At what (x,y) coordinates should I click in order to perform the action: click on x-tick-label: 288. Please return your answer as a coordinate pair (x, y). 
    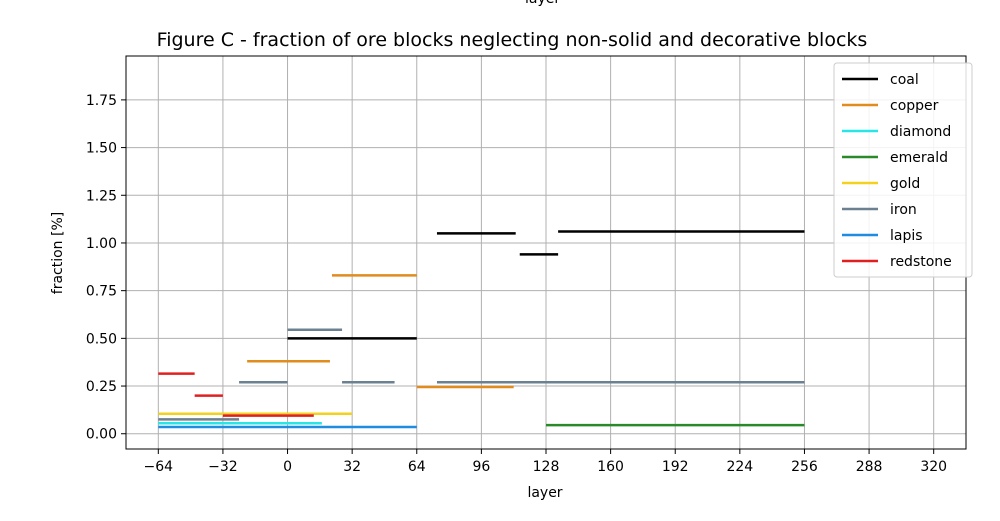
    Looking at the image, I should click on (869, 467).